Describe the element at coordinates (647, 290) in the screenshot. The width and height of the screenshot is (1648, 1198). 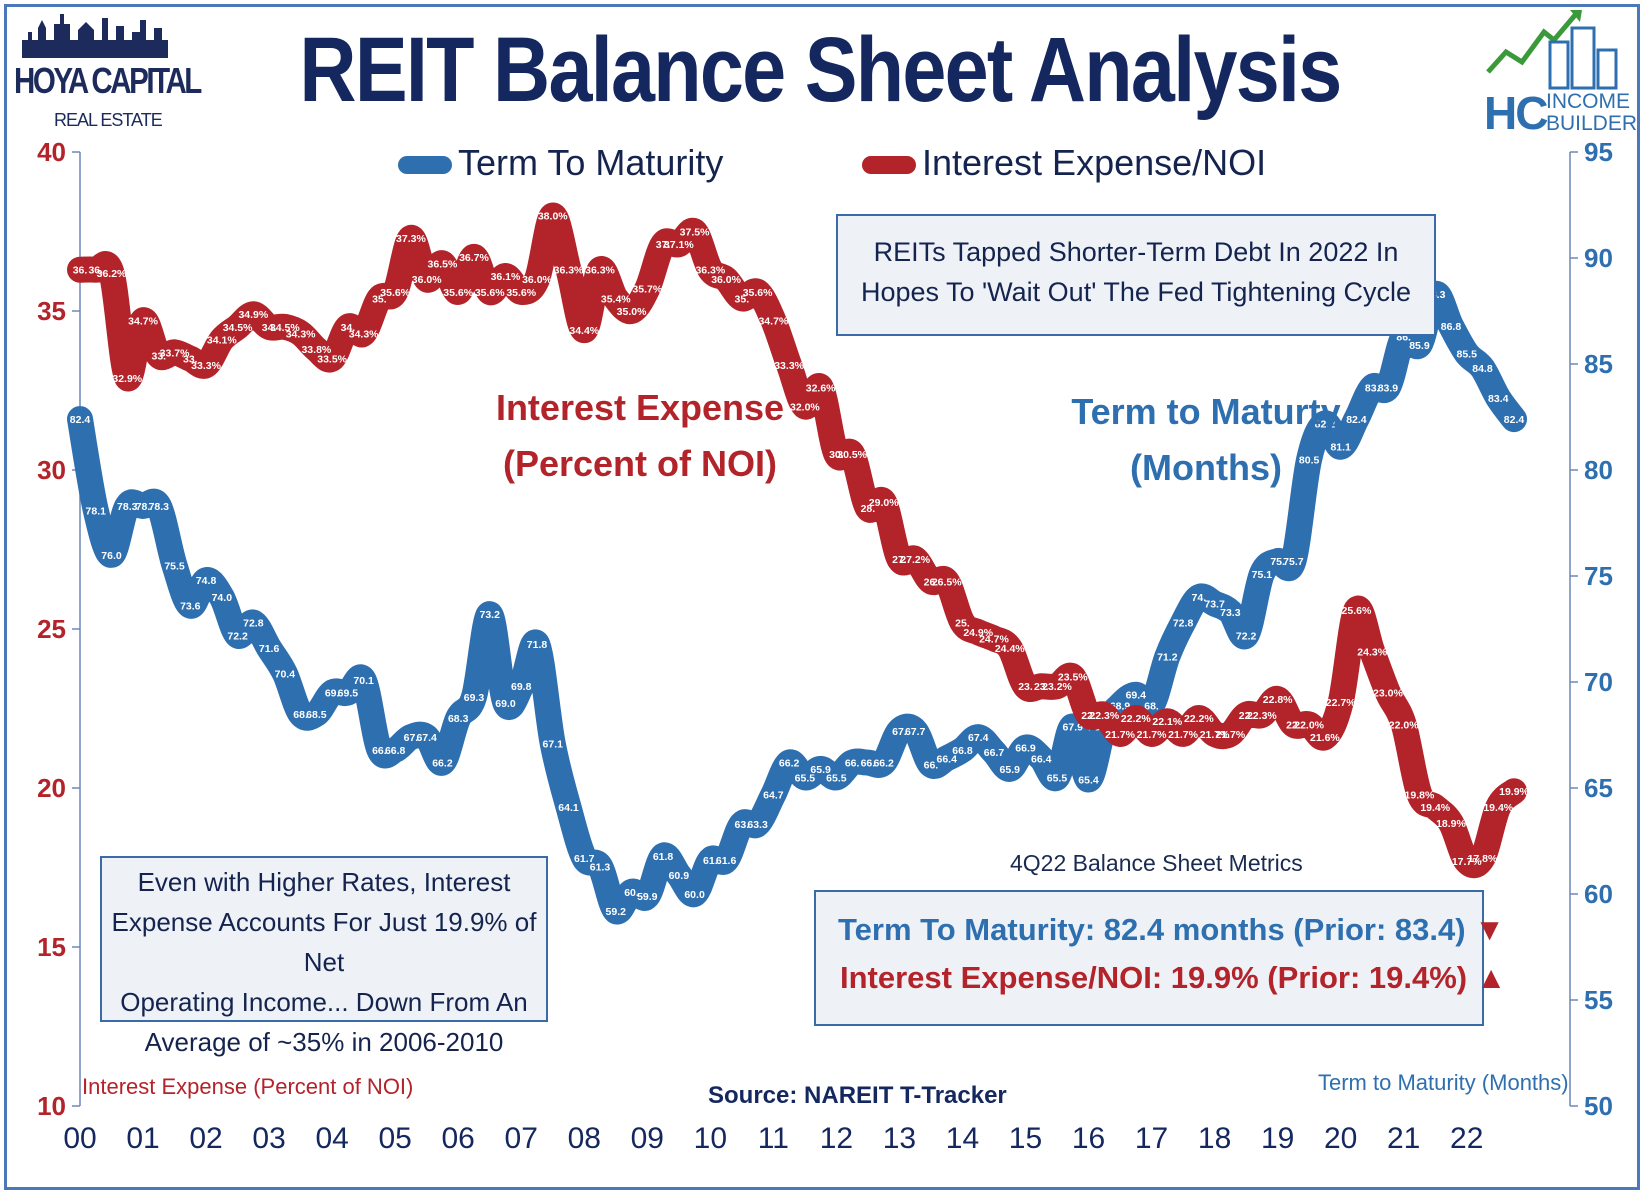
I see `data-label-interest: 35.7%` at that location.